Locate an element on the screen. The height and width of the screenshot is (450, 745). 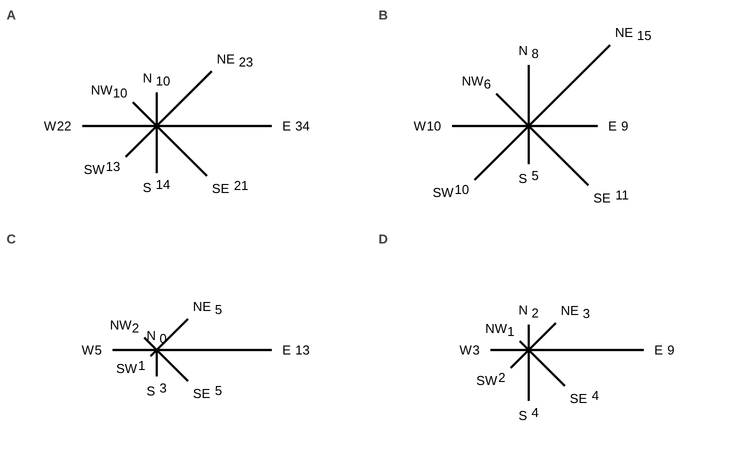
text: C is located at coordinates (11, 239).